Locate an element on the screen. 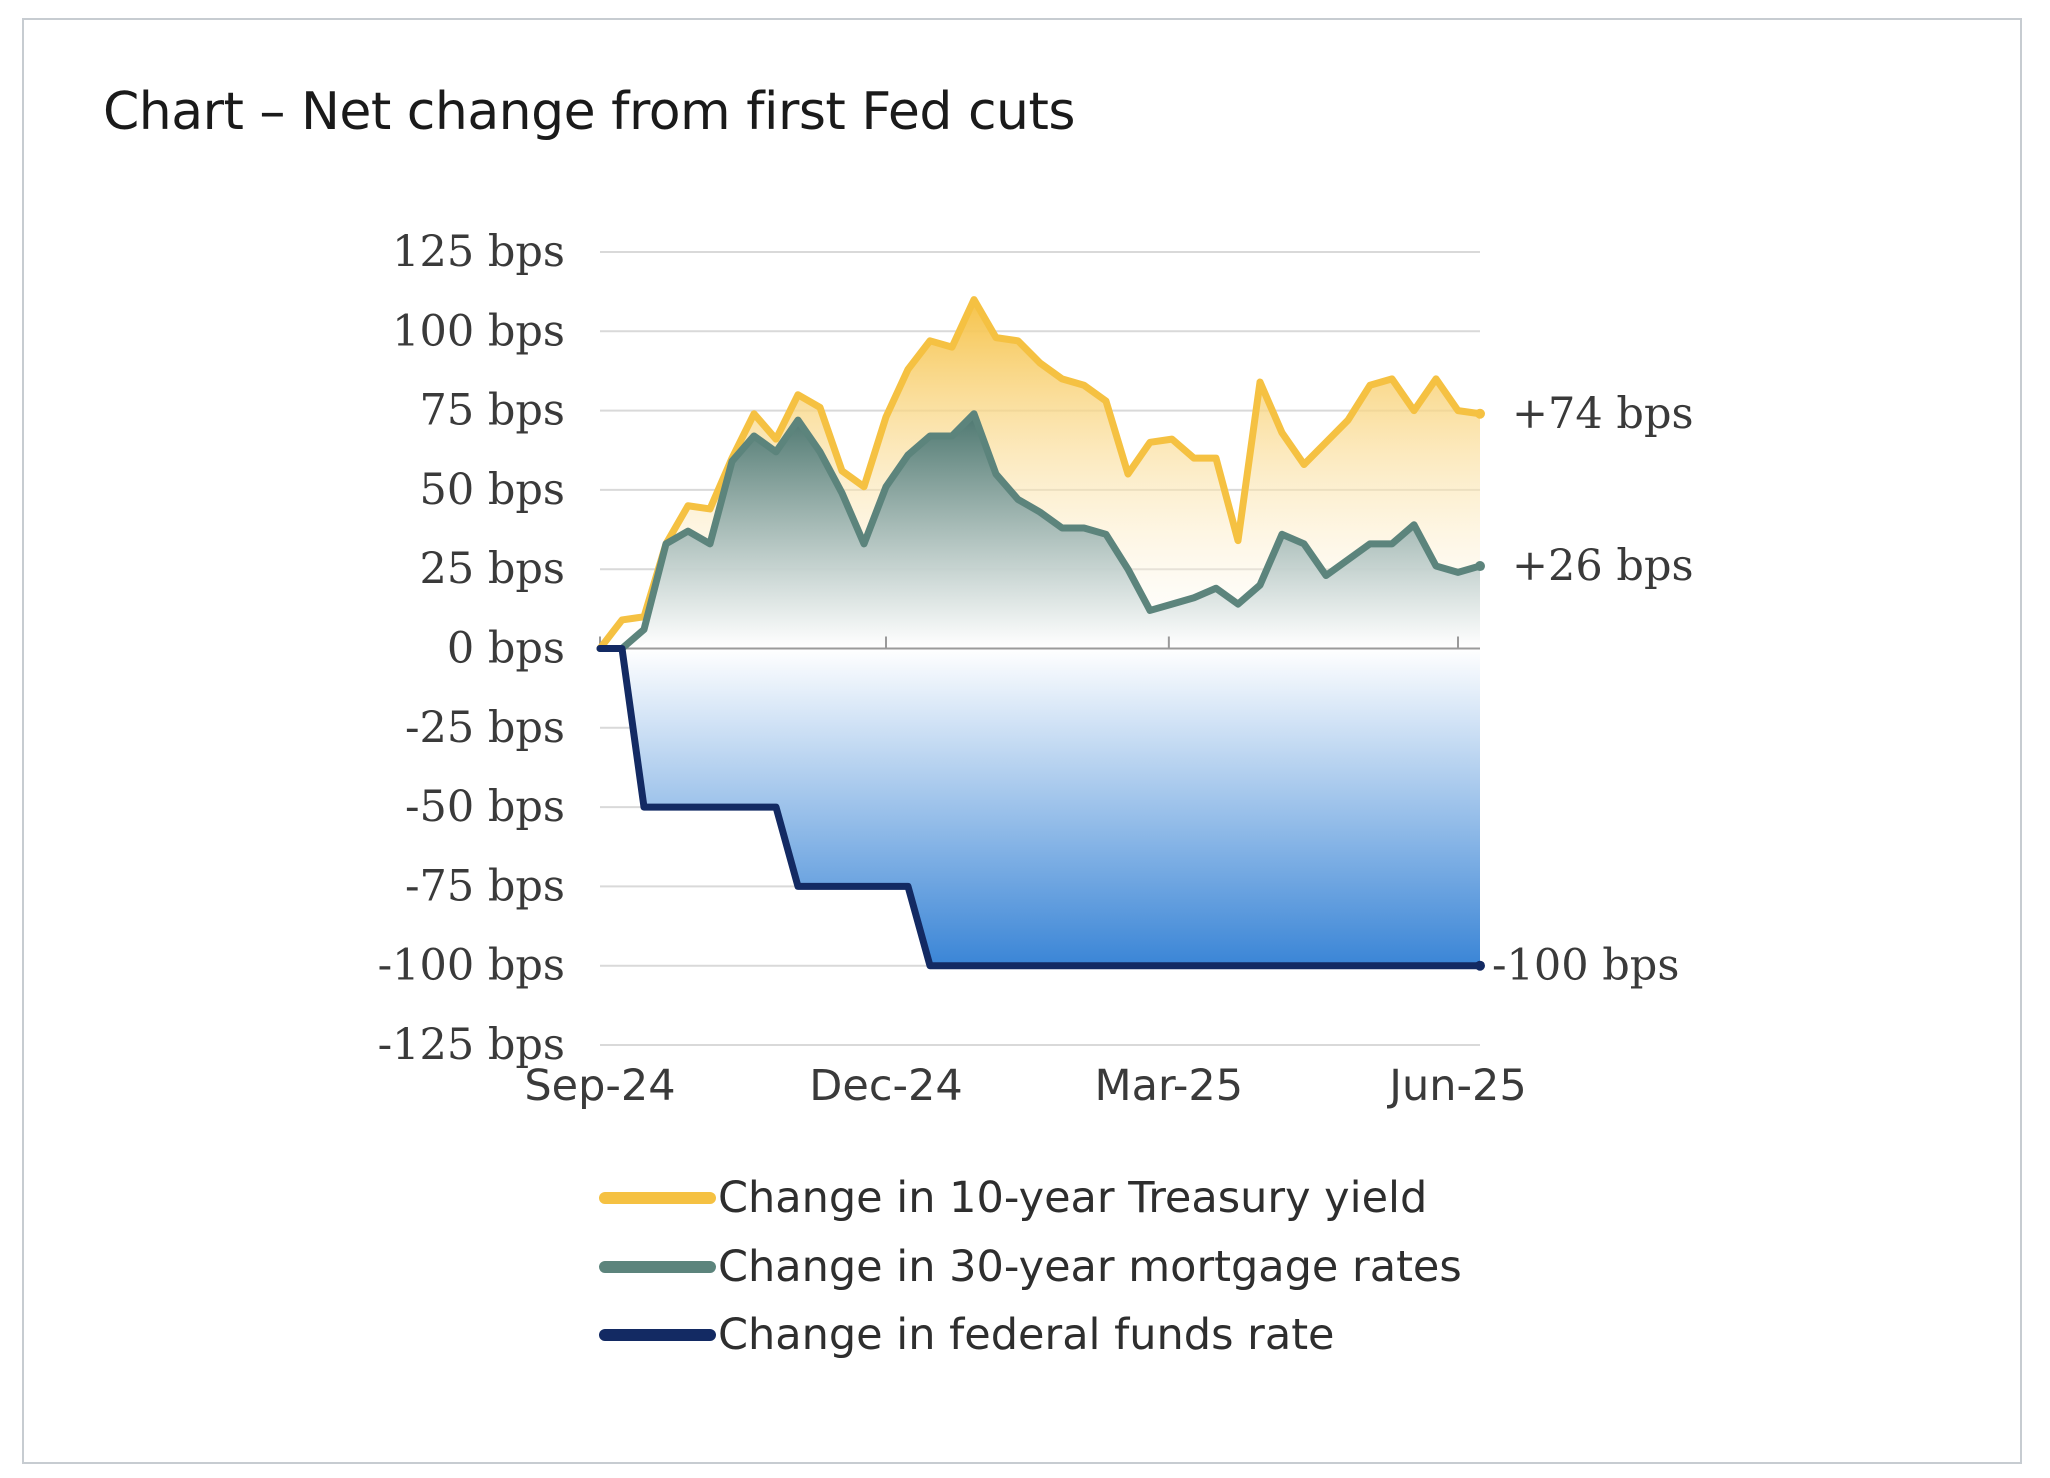  series-end-label: -100 bps is located at coordinates (1585, 966).